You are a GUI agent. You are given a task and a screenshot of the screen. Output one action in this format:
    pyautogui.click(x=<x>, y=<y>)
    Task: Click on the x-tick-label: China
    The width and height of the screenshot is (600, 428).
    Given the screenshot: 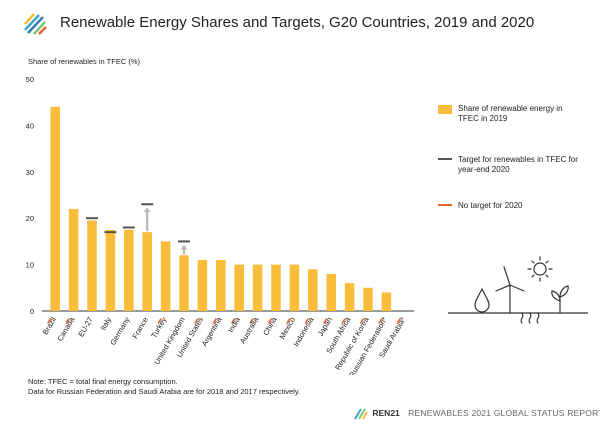 What is the action you would take?
    pyautogui.click(x=270, y=326)
    